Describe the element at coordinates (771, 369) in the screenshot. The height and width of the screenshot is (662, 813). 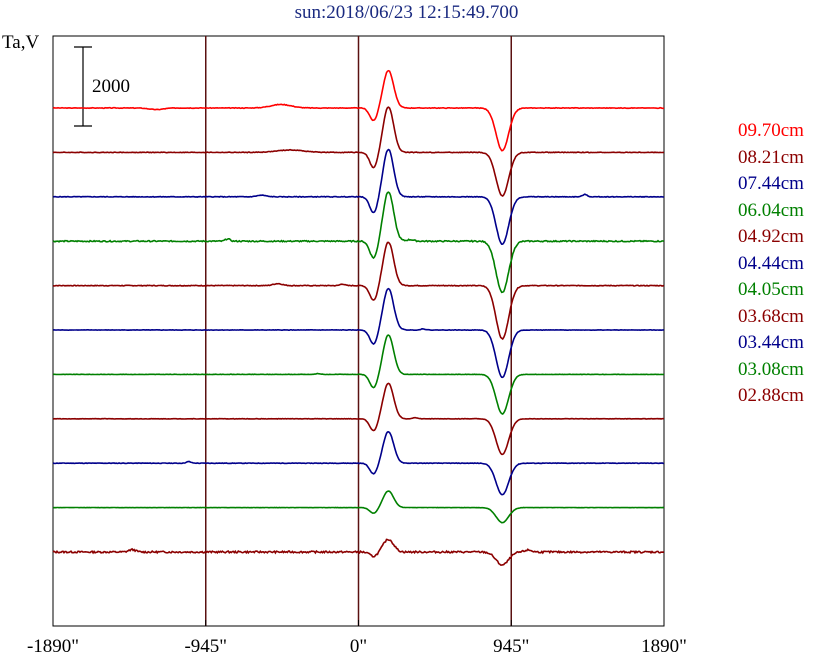
I see `legend-item-03.08cm: 03.08cm` at that location.